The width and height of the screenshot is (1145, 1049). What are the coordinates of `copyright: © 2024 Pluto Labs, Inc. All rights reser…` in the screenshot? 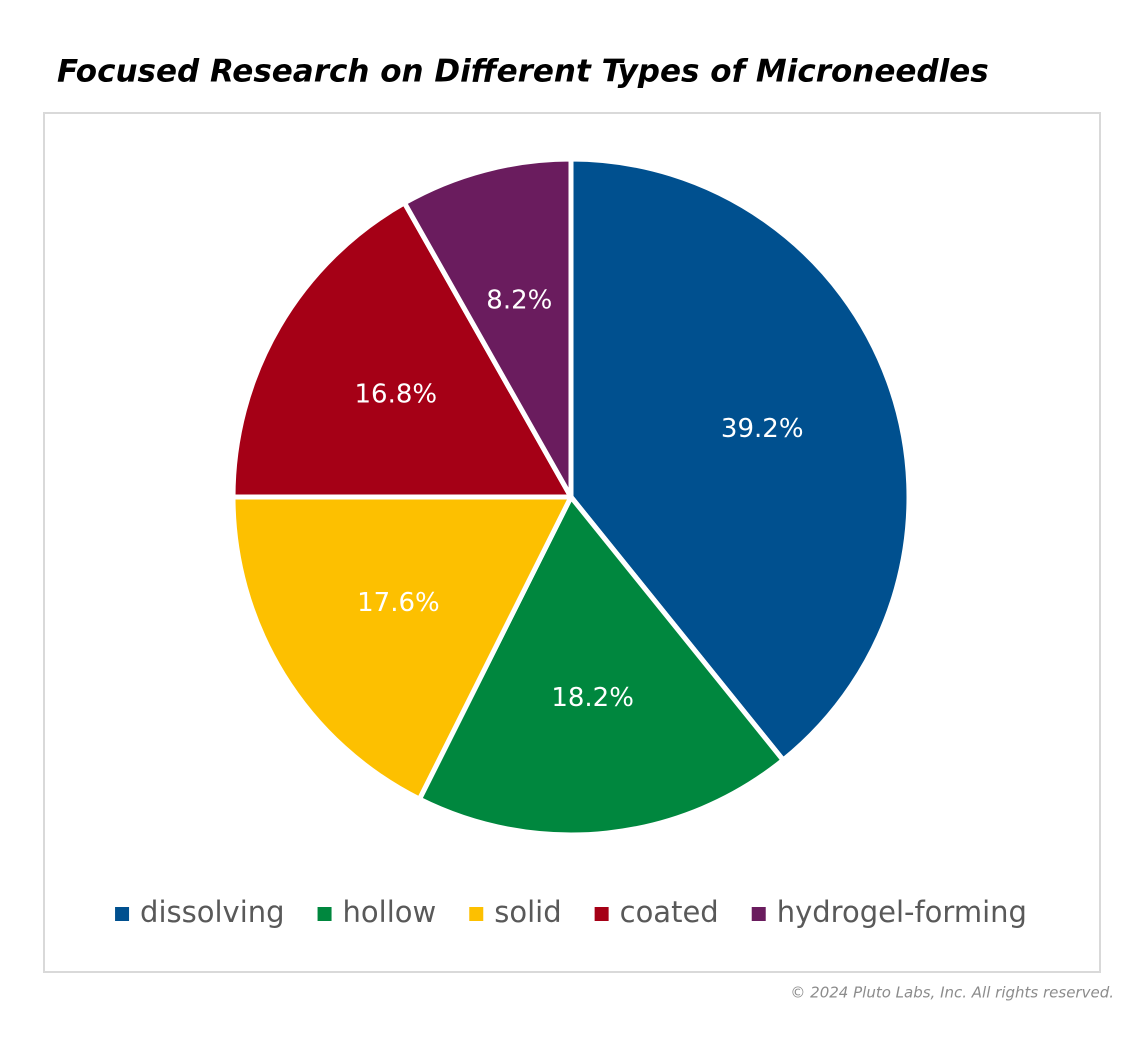 It's located at (952, 993).